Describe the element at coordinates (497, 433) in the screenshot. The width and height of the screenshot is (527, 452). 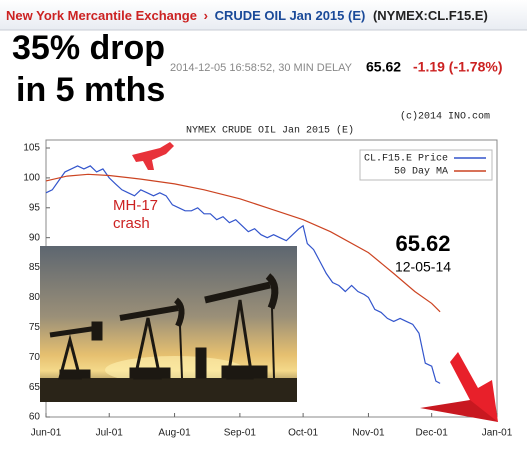
I see `x-tick-label: Jan-01` at that location.